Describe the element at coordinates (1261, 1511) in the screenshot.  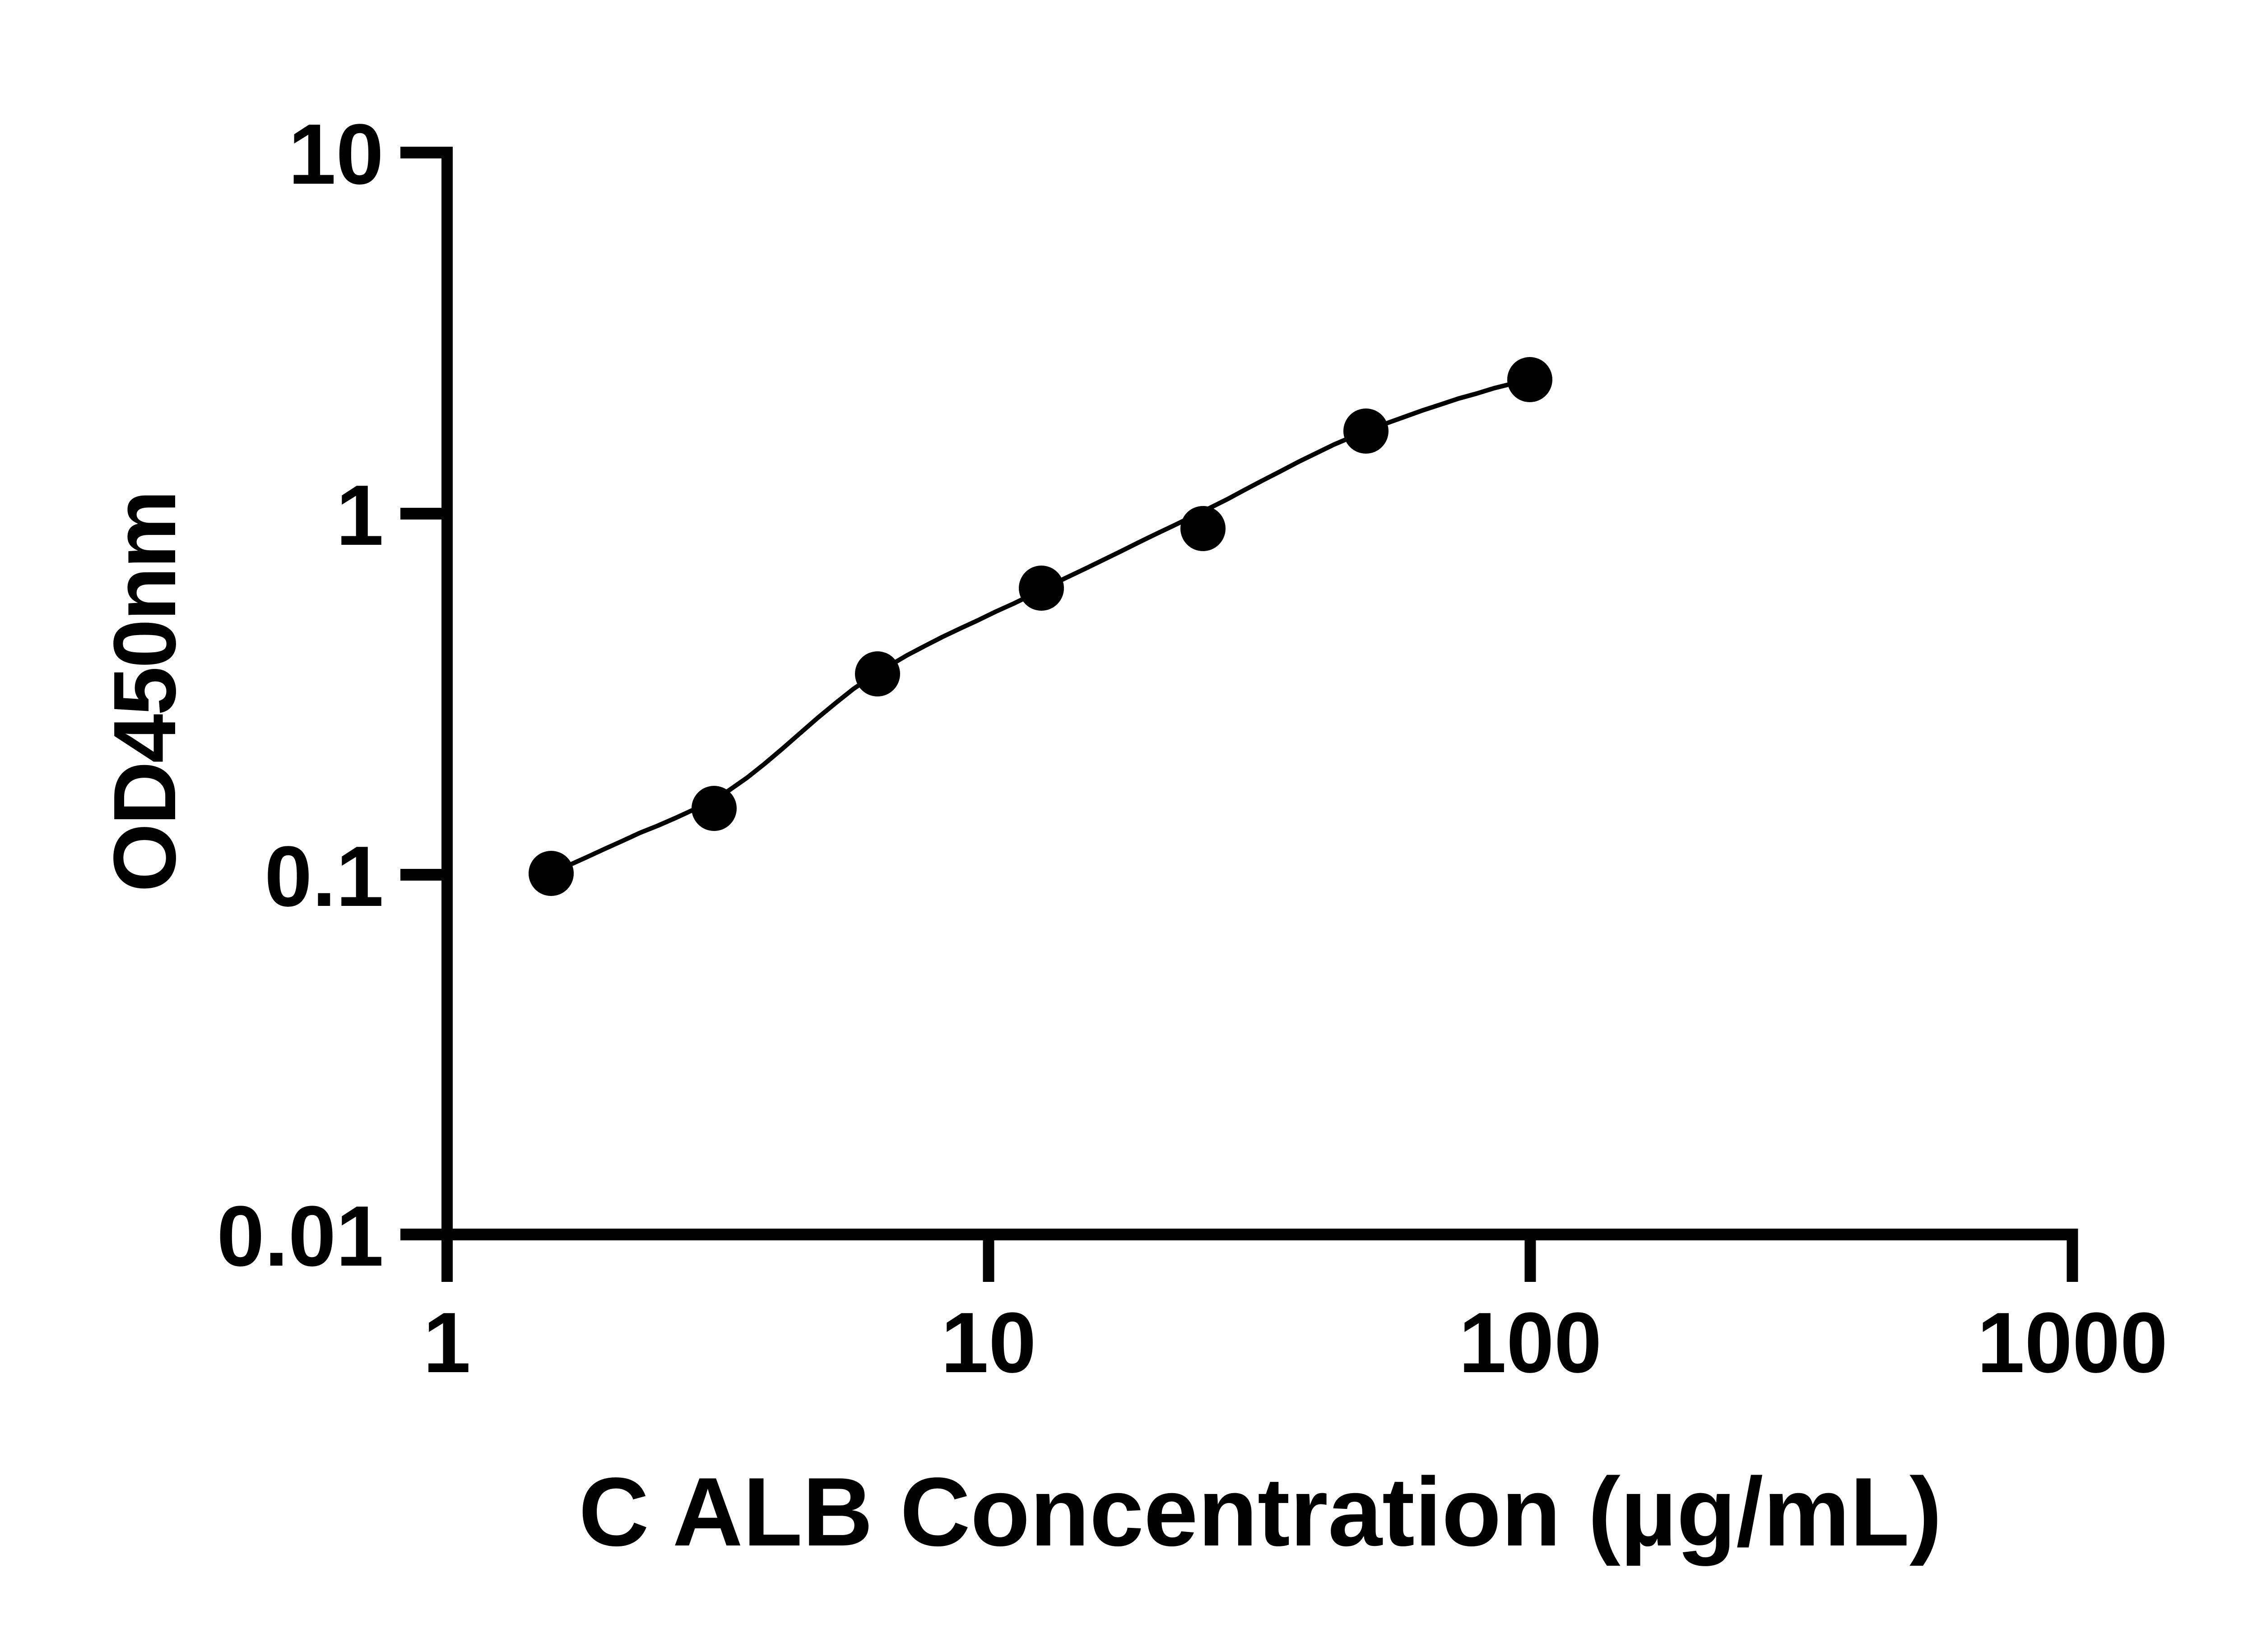
I see `svg-text: C ALB Concentration (µg/mL)` at that location.